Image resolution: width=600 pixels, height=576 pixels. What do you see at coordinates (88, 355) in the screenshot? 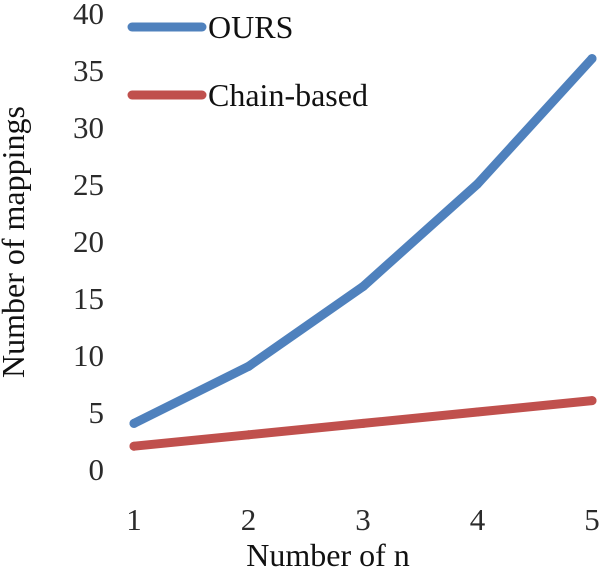
I see `y-tick-label: 10` at bounding box center [88, 355].